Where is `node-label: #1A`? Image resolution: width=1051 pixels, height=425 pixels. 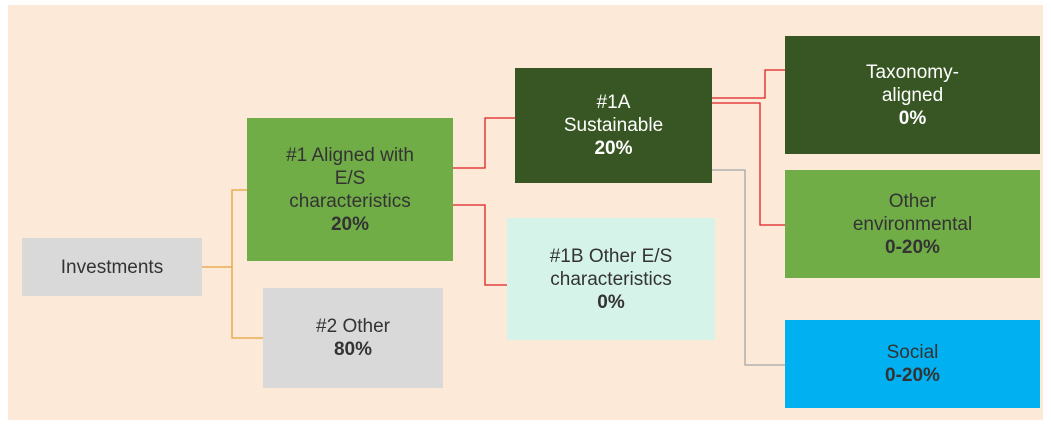 node-label: #1A is located at coordinates (613, 102).